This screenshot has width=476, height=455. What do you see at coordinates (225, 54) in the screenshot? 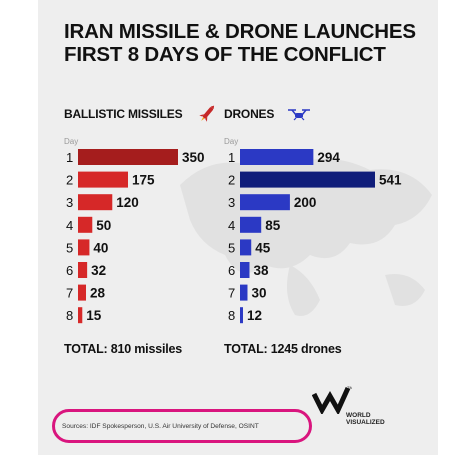
I see `title-line-2: FIRST 8 DAYS OF THE CONFLICT` at bounding box center [225, 54].